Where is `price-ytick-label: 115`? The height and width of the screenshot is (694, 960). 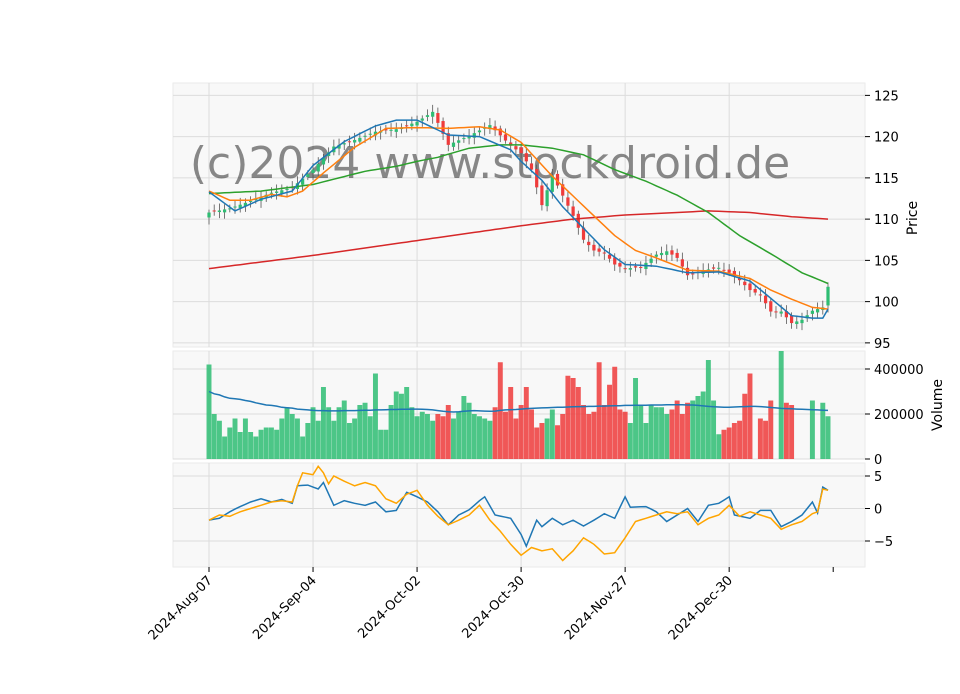 price-ytick-label: 115 is located at coordinates (886, 179).